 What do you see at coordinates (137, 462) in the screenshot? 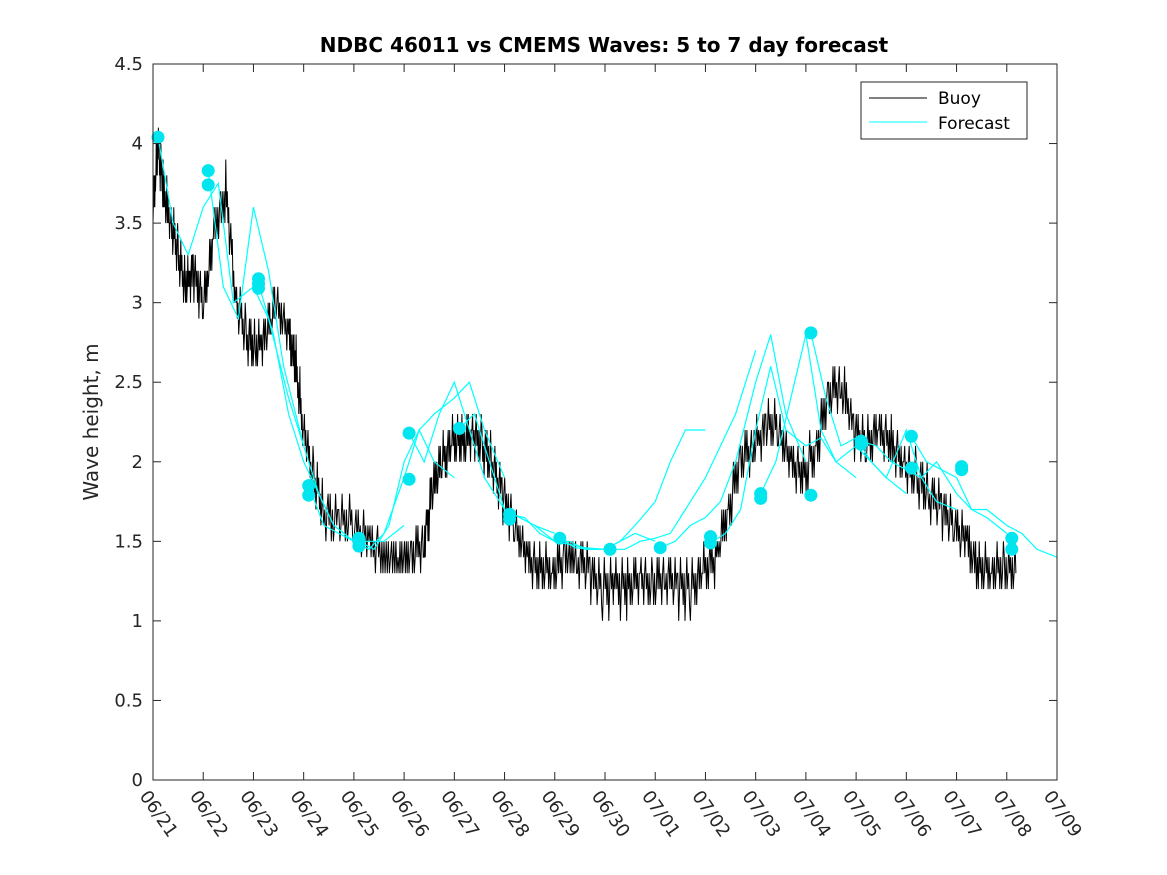
I see `y-tick-label: 2` at bounding box center [137, 462].